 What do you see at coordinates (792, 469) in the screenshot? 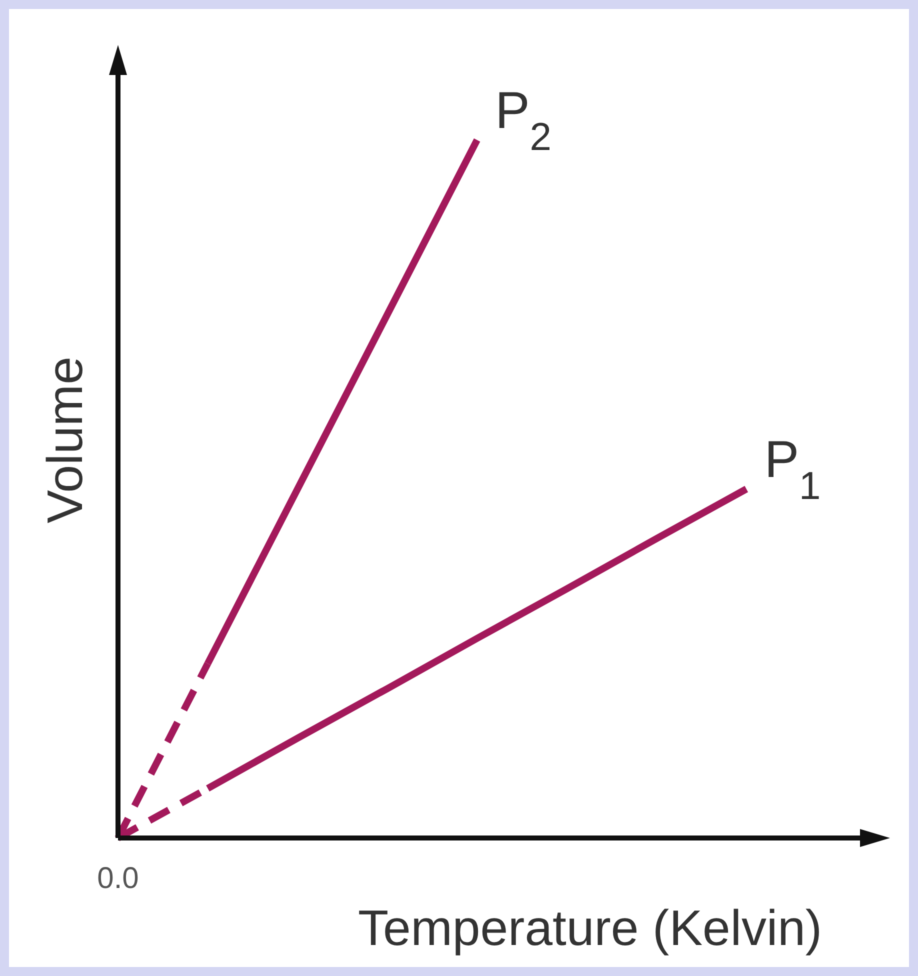
I see `series-label: P$_{1}$` at bounding box center [792, 469].